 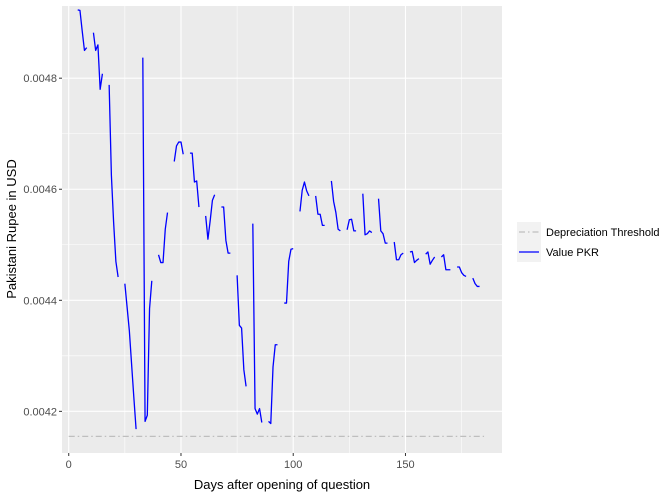 I want to click on y-tick-label: 0.0046, so click(x=40, y=190).